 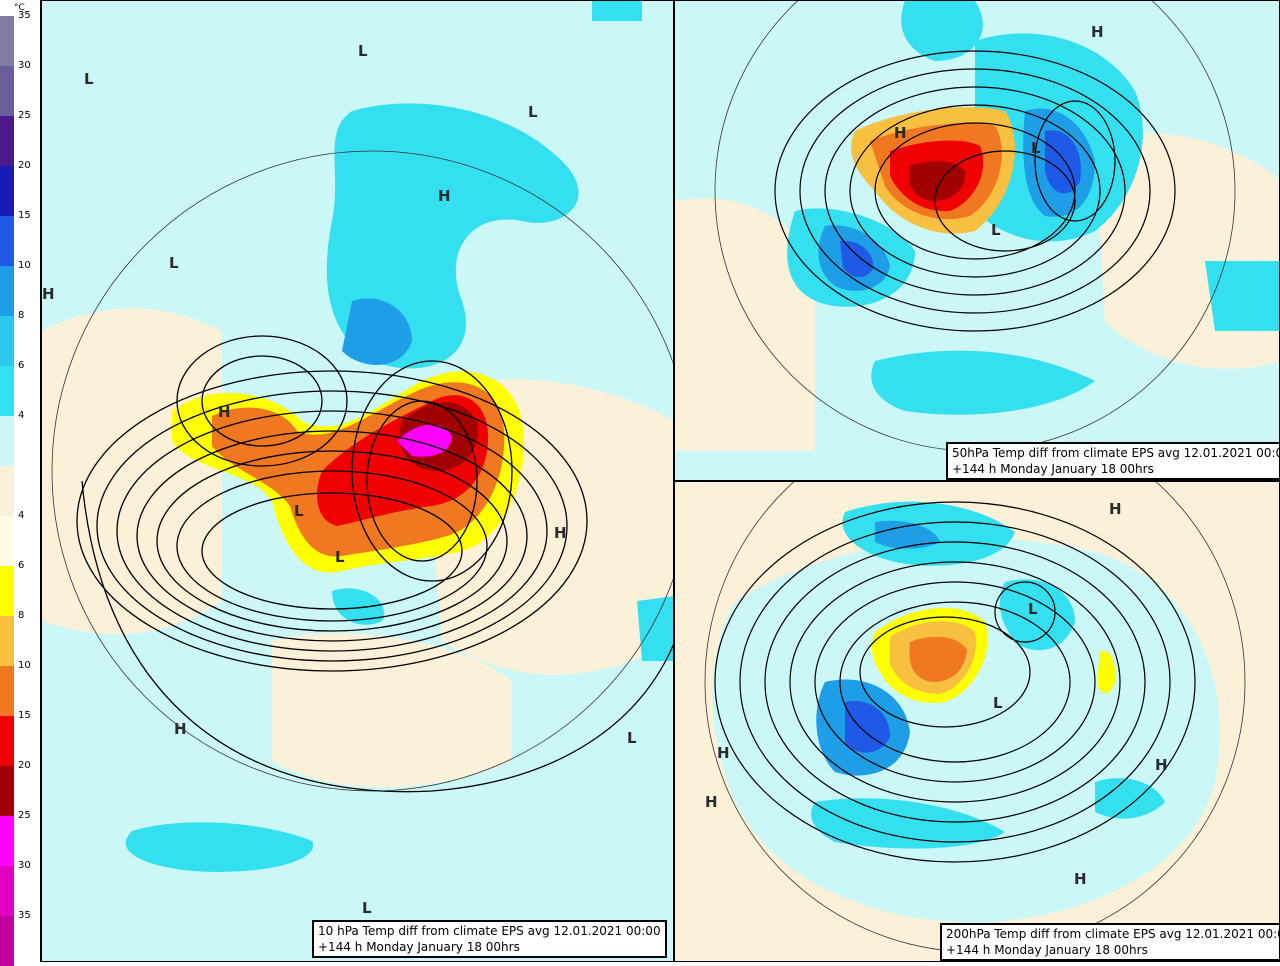 What do you see at coordinates (1106, 672) in the screenshot?
I see `warm-anomaly-small` at bounding box center [1106, 672].